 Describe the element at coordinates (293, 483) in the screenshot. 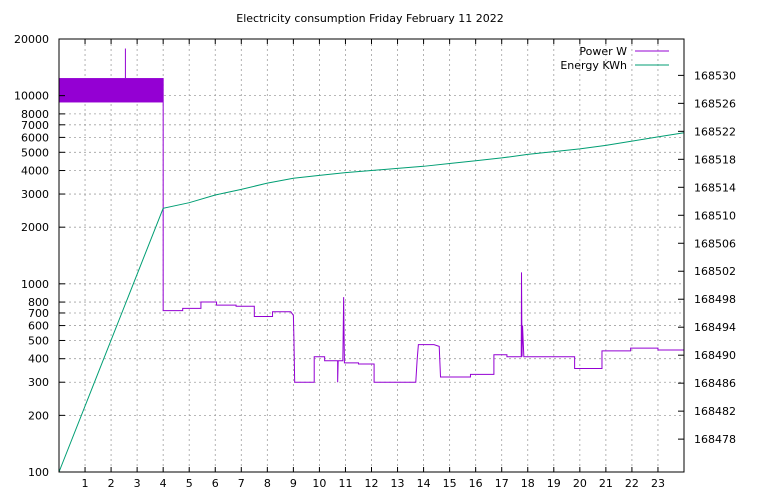

I see `x-tick-label: 9` at that location.